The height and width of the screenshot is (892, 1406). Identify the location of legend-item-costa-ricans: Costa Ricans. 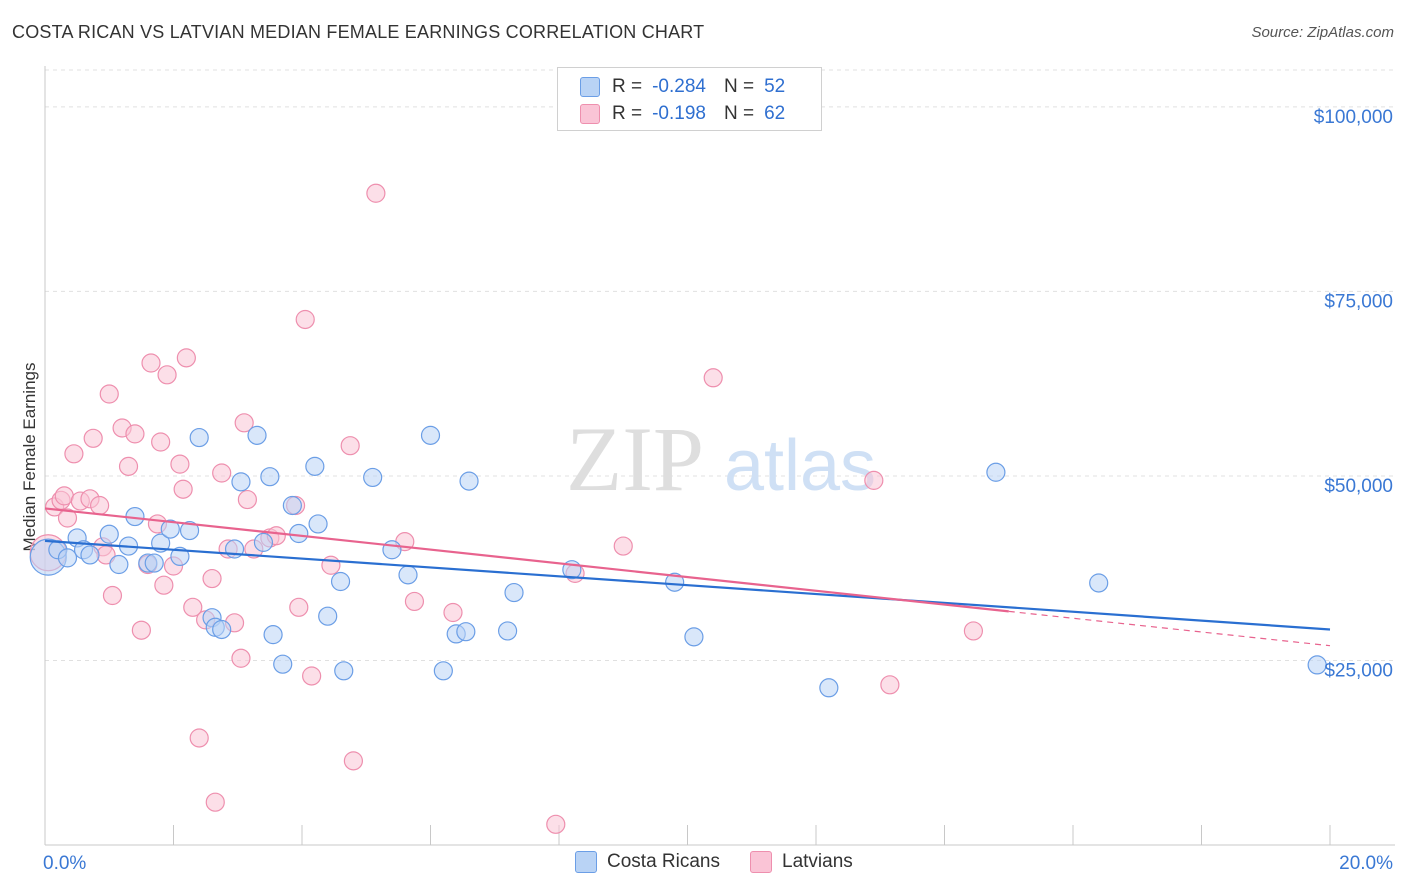
(647, 862).